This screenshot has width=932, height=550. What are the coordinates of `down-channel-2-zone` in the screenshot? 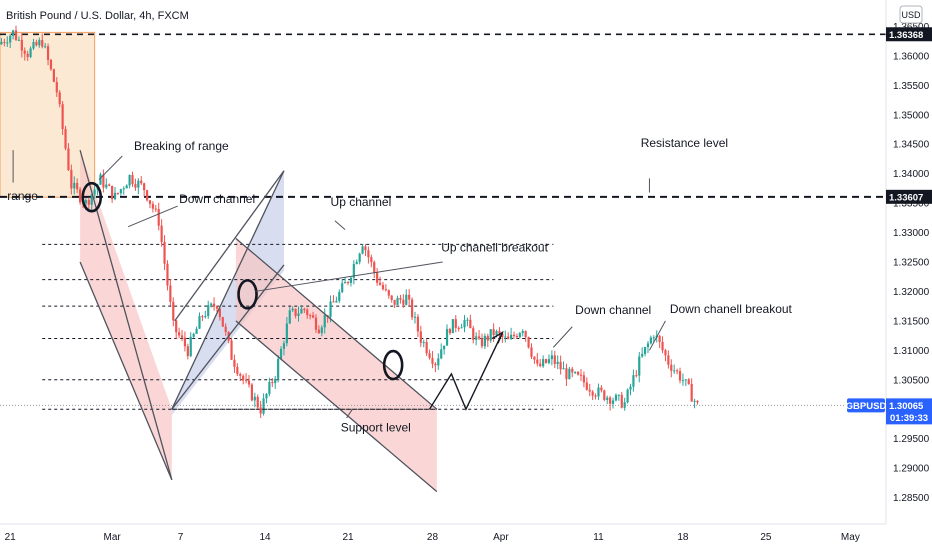 It's located at (336, 365).